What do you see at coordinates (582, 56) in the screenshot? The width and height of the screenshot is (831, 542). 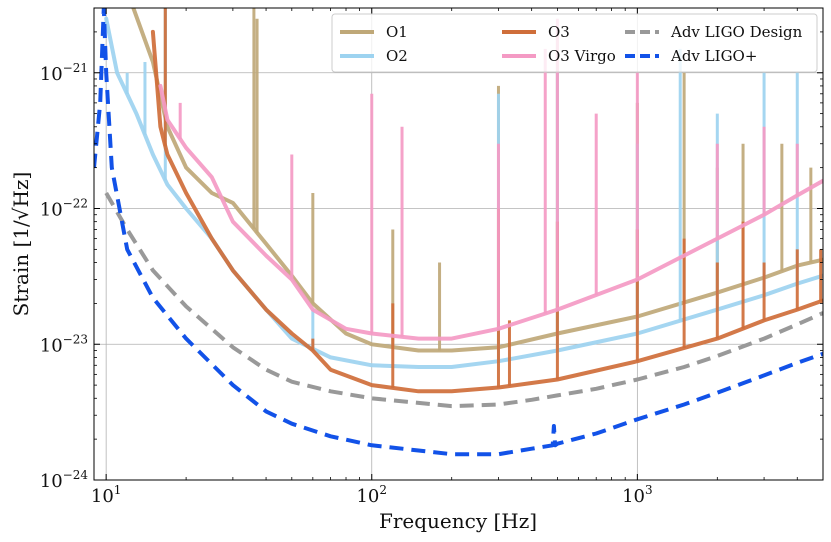 I see `legend-label: O3 Virgo` at bounding box center [582, 56].